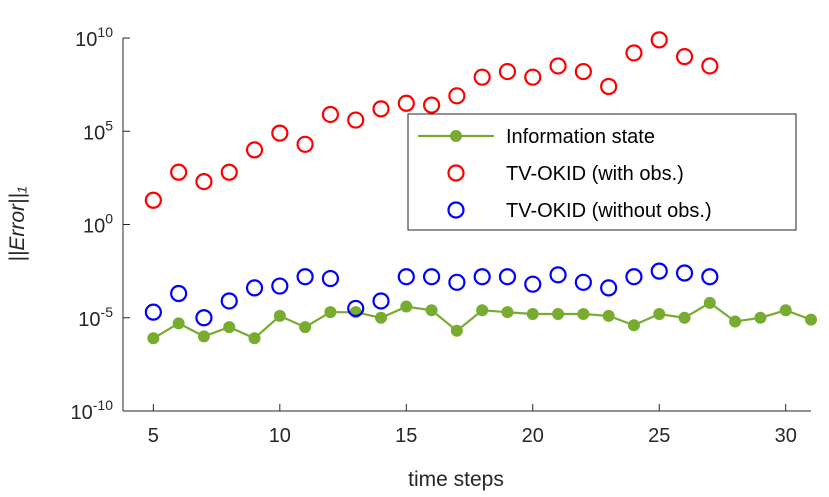 The image size is (829, 497). Describe the element at coordinates (92, 410) in the screenshot. I see `y-tick-label: 10⁻¹⁰` at that location.